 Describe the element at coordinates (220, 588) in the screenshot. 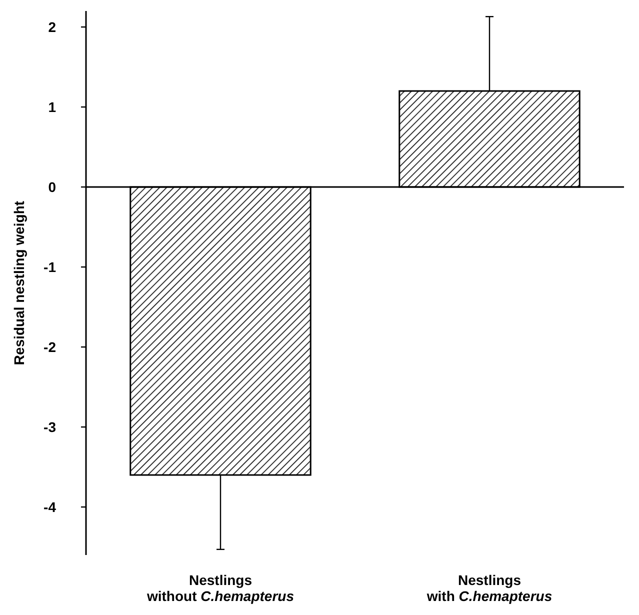

I see `x-tick-label: Nestlings without C.hemapterus` at that location.